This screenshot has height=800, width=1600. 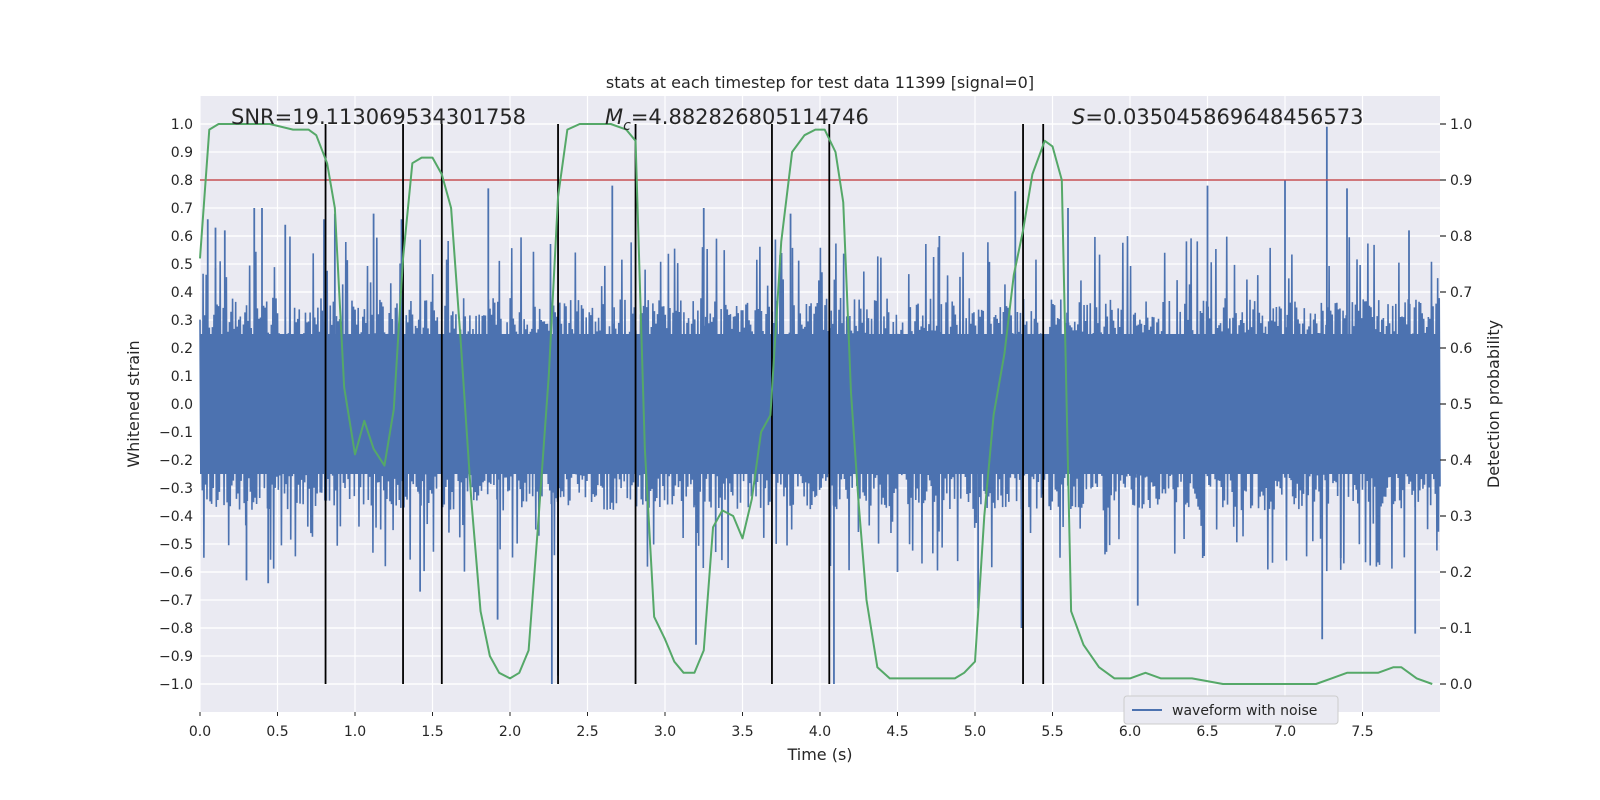 What do you see at coordinates (176, 461) in the screenshot?
I see `y-tick-label: −0.2` at bounding box center [176, 461].